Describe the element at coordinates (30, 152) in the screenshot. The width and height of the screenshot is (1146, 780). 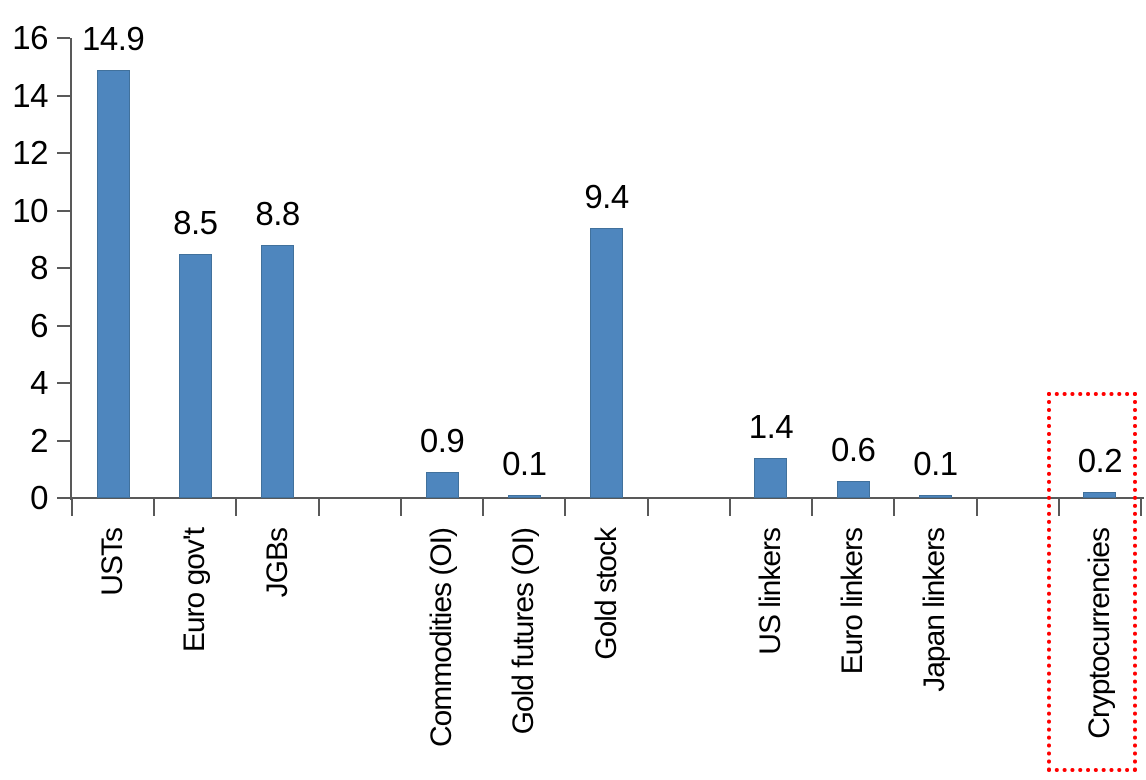
I see `y-tick-label: 12` at that location.